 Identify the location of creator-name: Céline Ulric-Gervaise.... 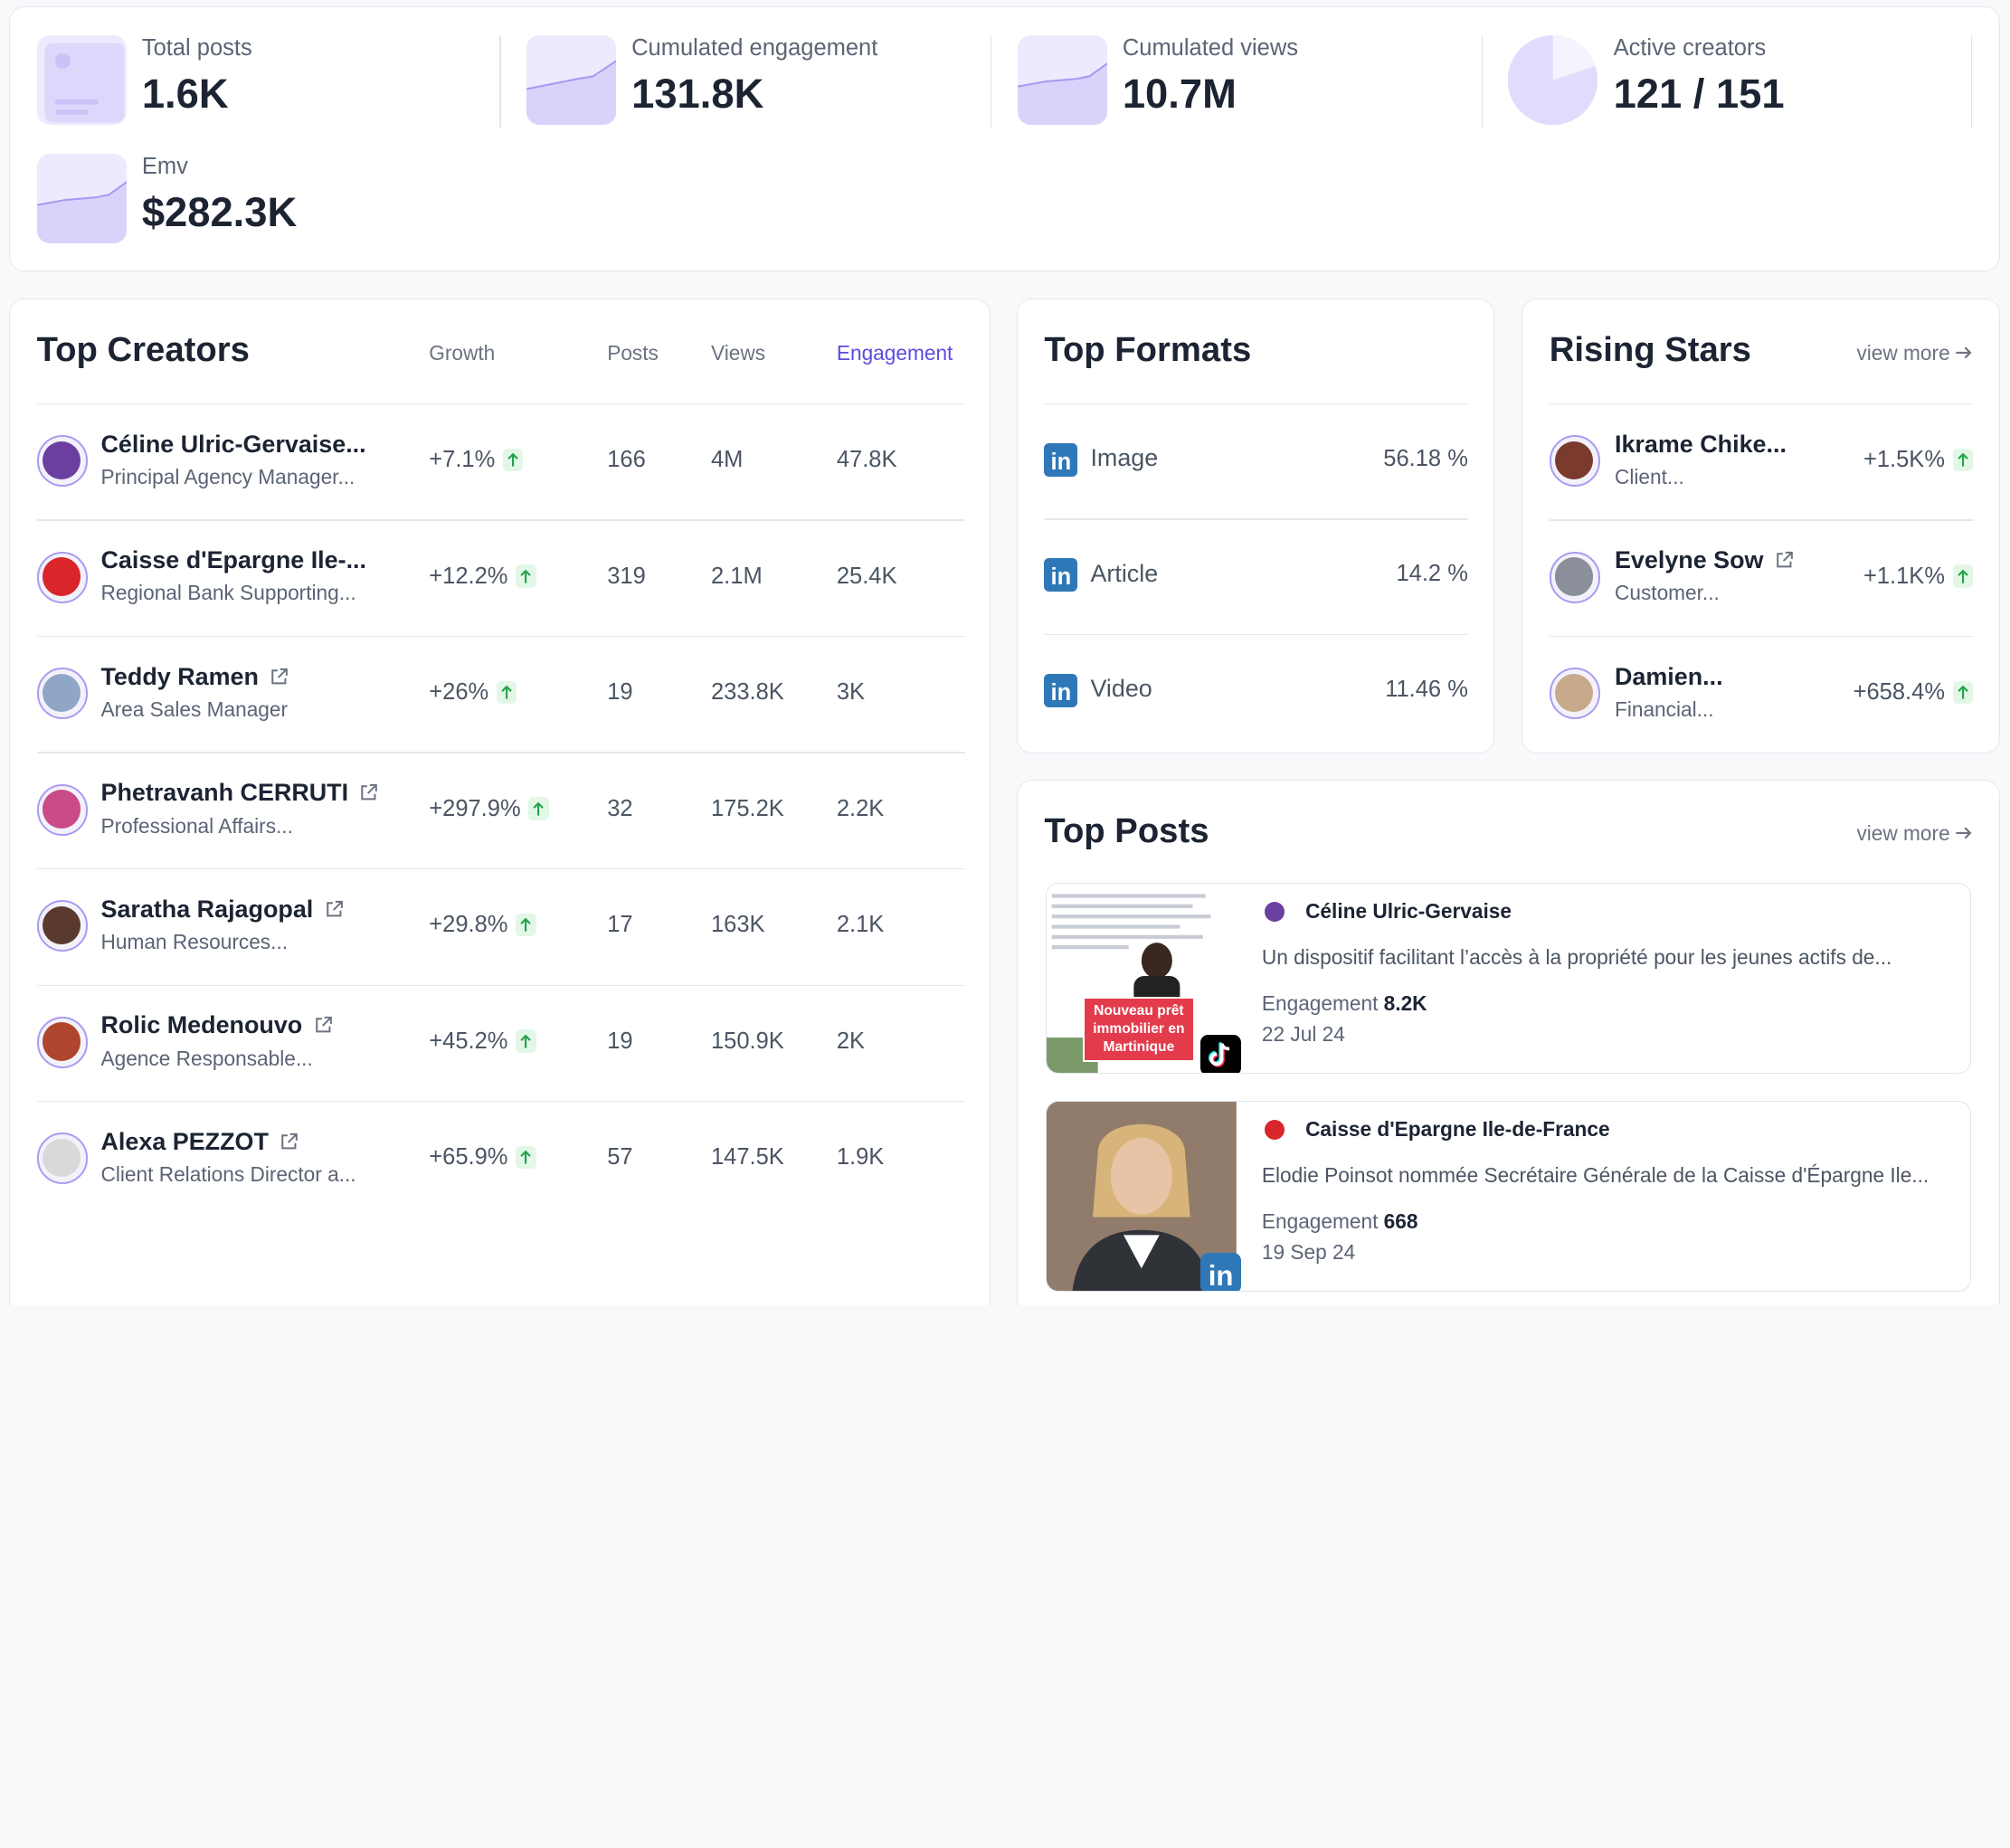
(233, 444).